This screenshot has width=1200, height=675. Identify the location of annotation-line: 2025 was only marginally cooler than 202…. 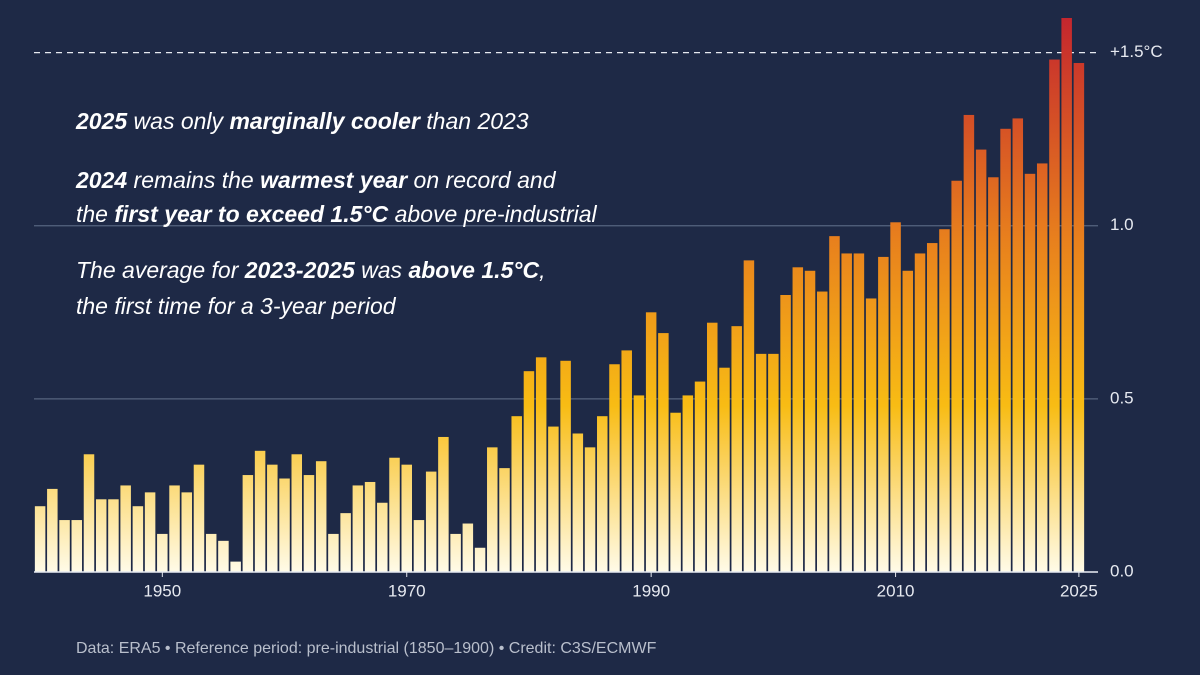
(302, 121).